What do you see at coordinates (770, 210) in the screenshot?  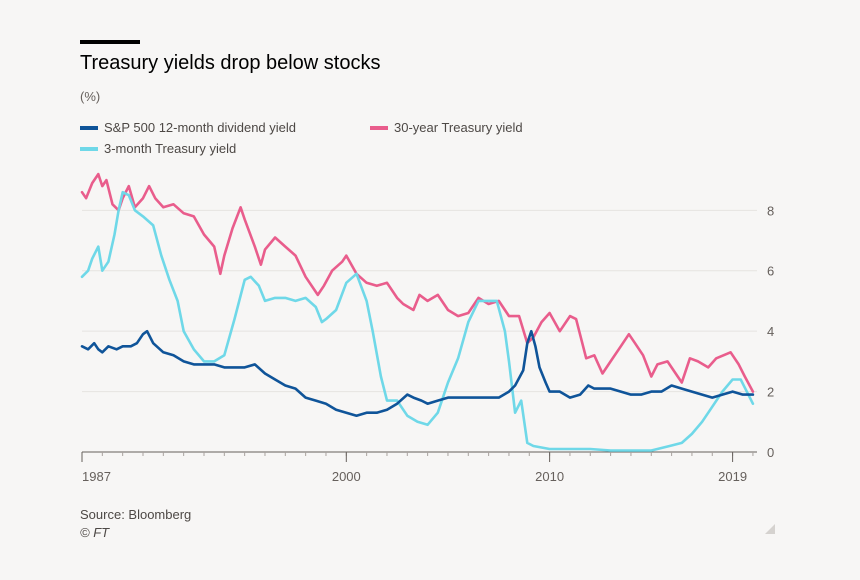 I see `y-tick-label: 8` at bounding box center [770, 210].